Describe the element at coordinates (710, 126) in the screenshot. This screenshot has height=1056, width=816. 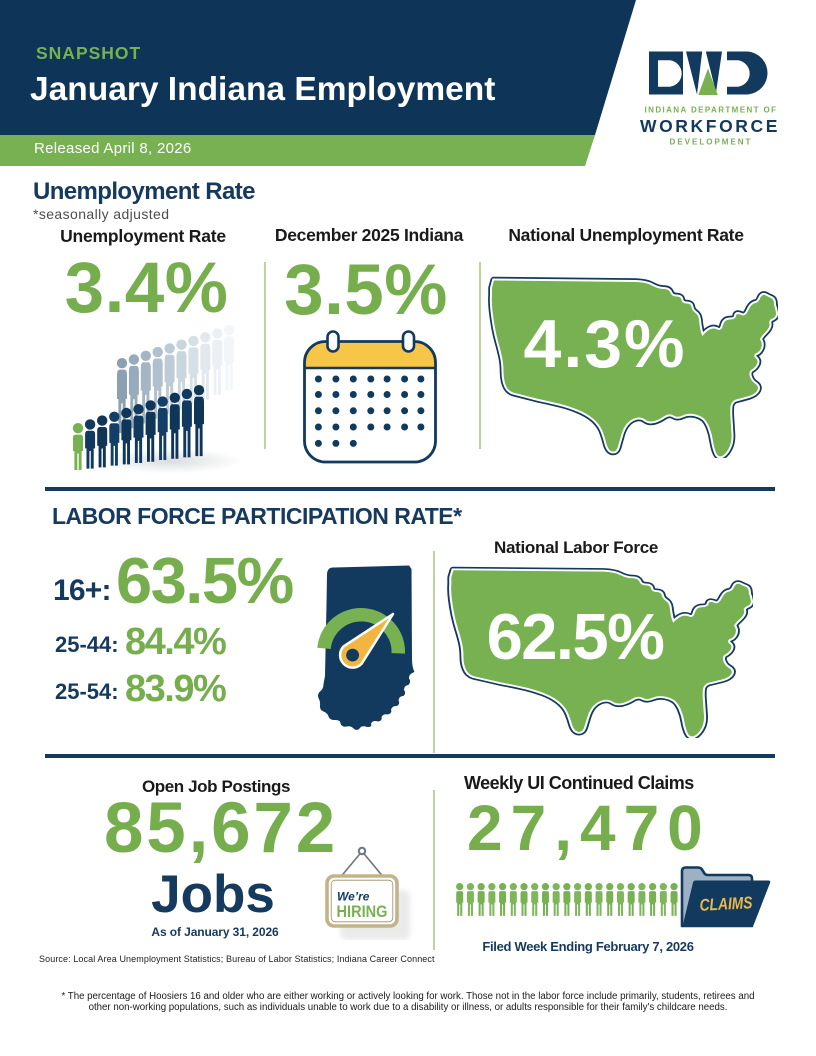
I see `svg-text: WORKFORCE` at that location.